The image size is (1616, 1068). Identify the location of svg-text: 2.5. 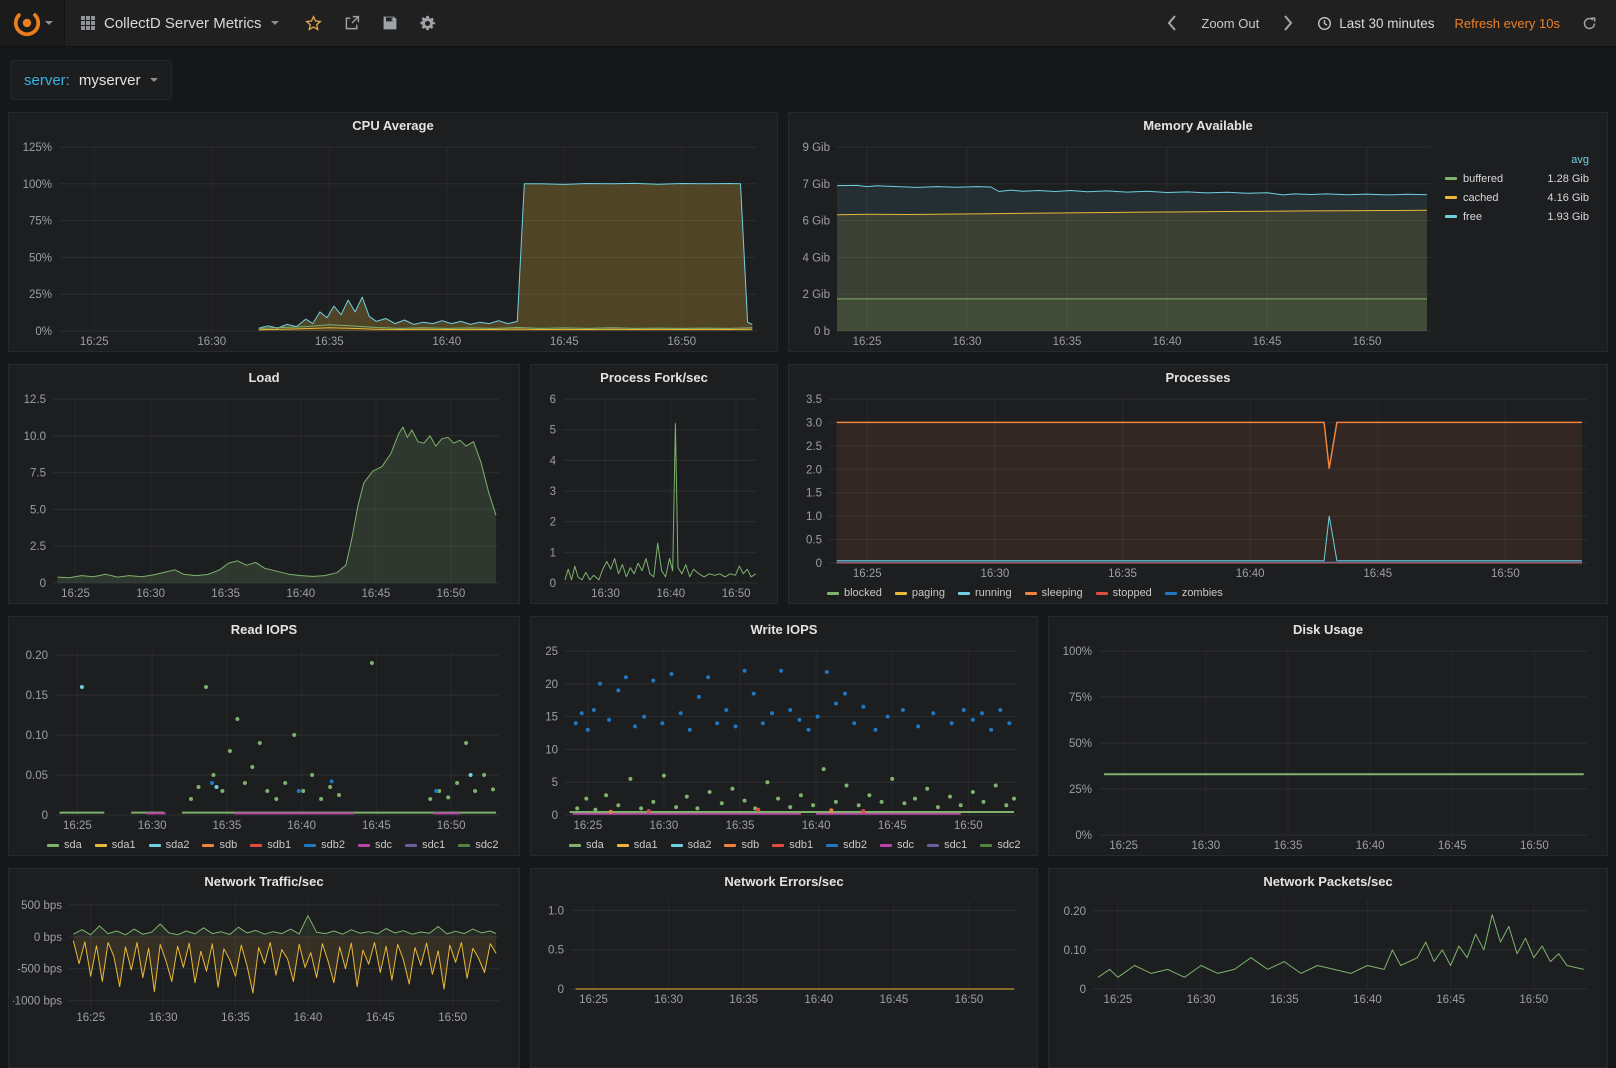
(814, 447).